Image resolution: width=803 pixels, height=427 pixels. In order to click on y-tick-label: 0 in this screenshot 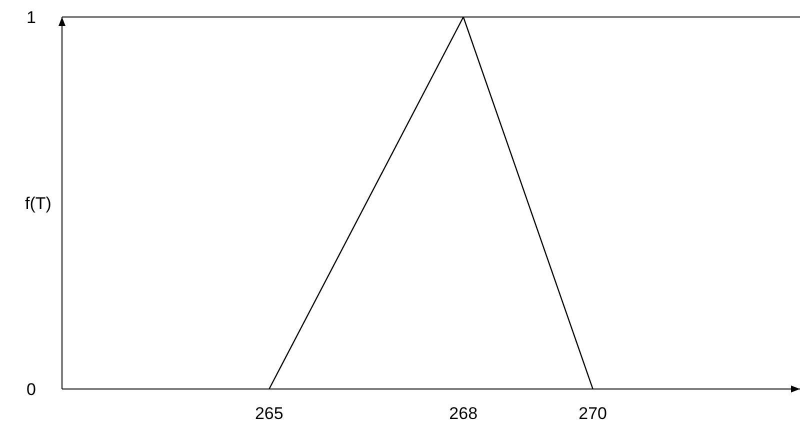, I will do `click(31, 390)`.